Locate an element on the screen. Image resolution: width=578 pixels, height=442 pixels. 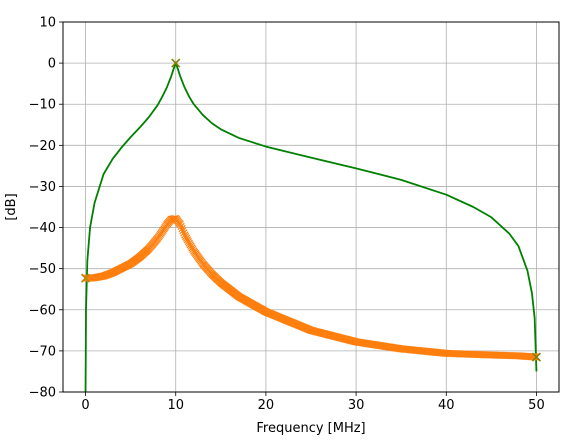
y-tick-label: −70 is located at coordinates (42, 351).